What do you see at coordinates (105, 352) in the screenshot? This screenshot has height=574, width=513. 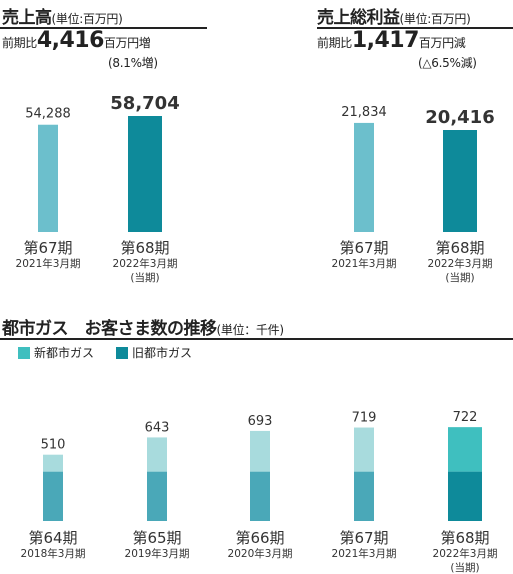 I see `gas-legend: 新都市ガス 旧都市ガス` at bounding box center [105, 352].